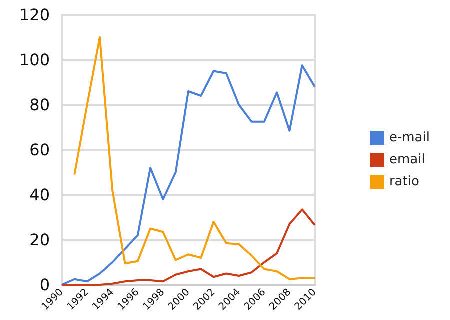  Describe the element at coordinates (40, 240) in the screenshot. I see `y-tick-label: 20` at that location.